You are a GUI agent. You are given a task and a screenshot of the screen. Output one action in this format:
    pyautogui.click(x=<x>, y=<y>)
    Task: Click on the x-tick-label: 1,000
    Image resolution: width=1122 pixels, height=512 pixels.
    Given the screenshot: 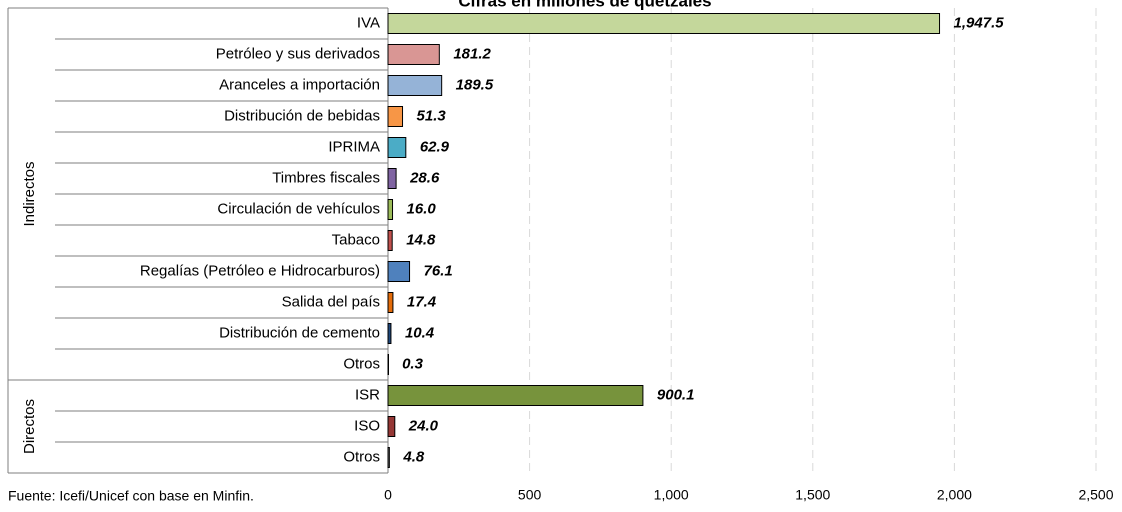 What is the action you would take?
    pyautogui.click(x=671, y=495)
    